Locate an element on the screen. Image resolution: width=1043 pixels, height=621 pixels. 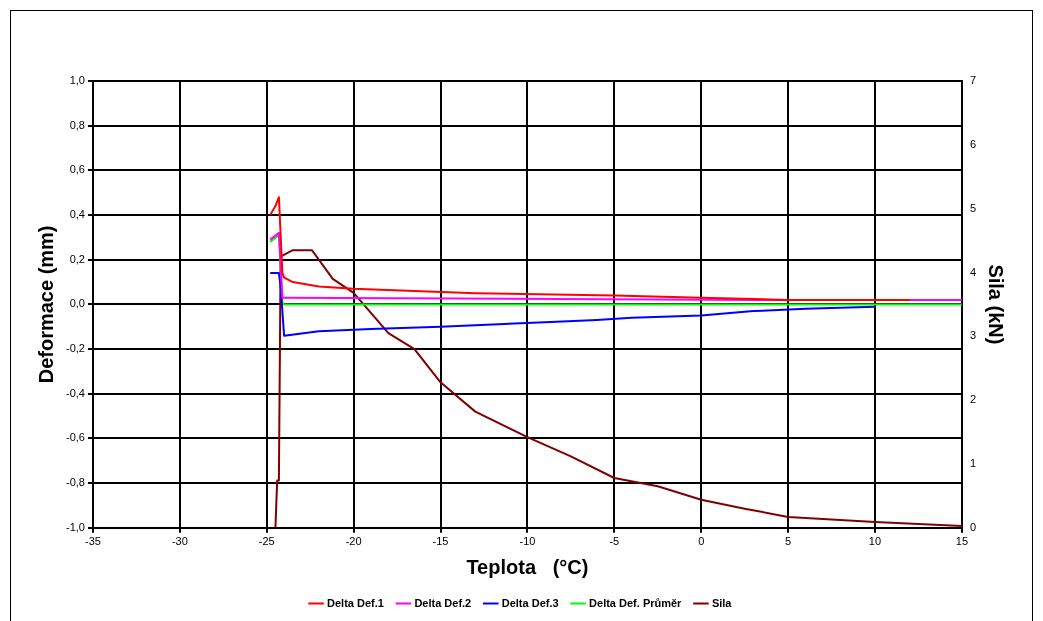
legend-label: Delta Def.1 is located at coordinates (355, 602).